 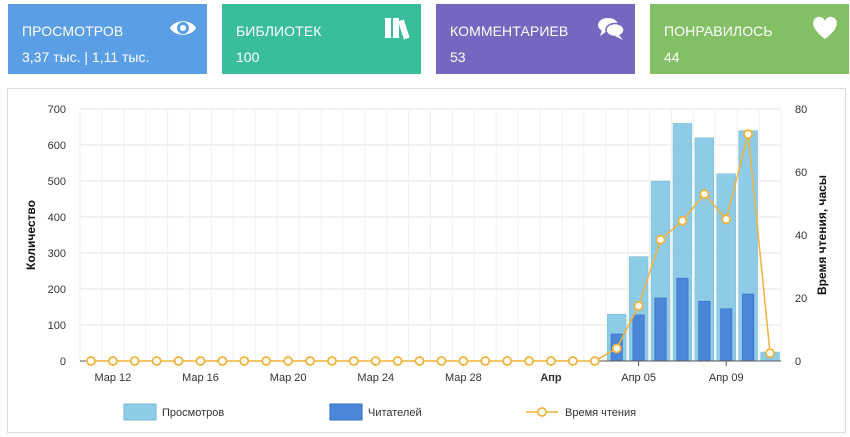 What do you see at coordinates (57, 236) in the screenshot?
I see `left-axis-ticks: 0 100 200 300 400 500 600 700` at bounding box center [57, 236].